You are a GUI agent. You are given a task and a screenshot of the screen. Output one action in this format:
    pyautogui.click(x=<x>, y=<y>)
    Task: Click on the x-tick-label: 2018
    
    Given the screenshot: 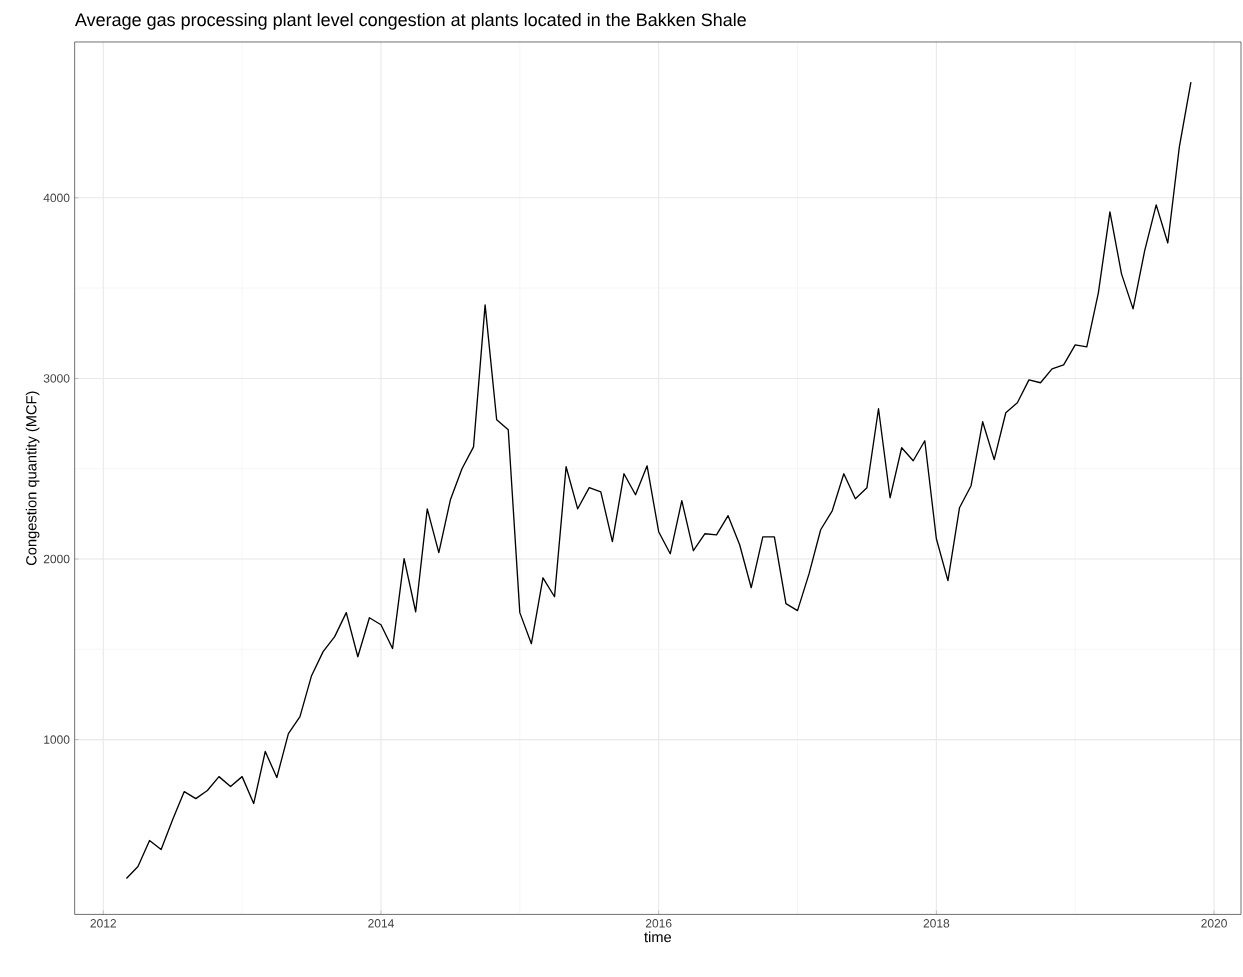 What is the action you would take?
    pyautogui.click(x=936, y=923)
    